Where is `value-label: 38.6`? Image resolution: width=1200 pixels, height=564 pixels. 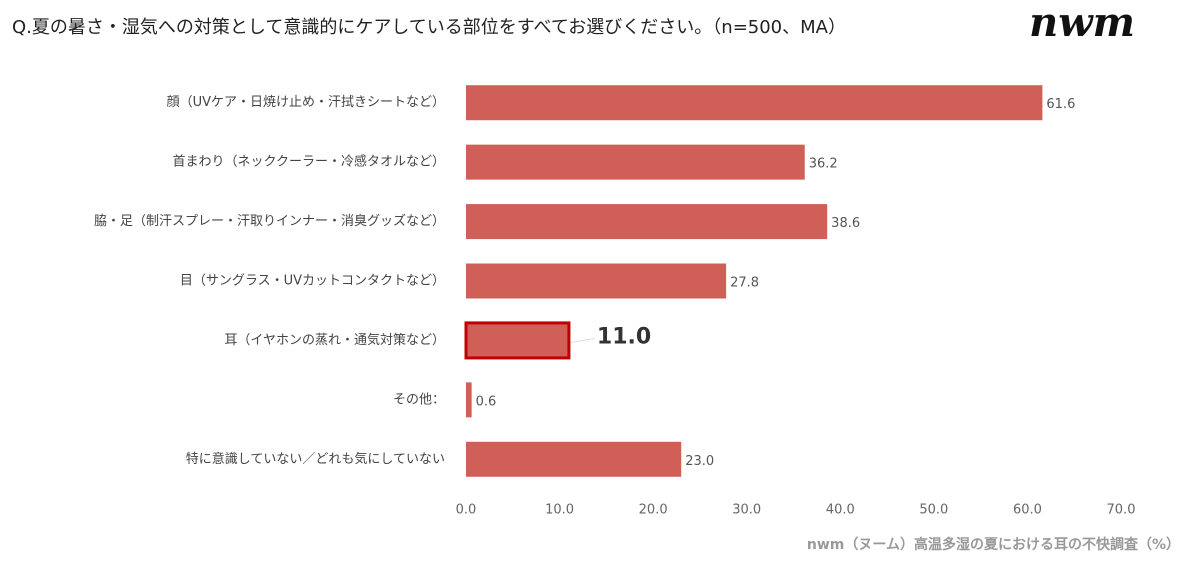
value-label: 38.6 is located at coordinates (845, 223).